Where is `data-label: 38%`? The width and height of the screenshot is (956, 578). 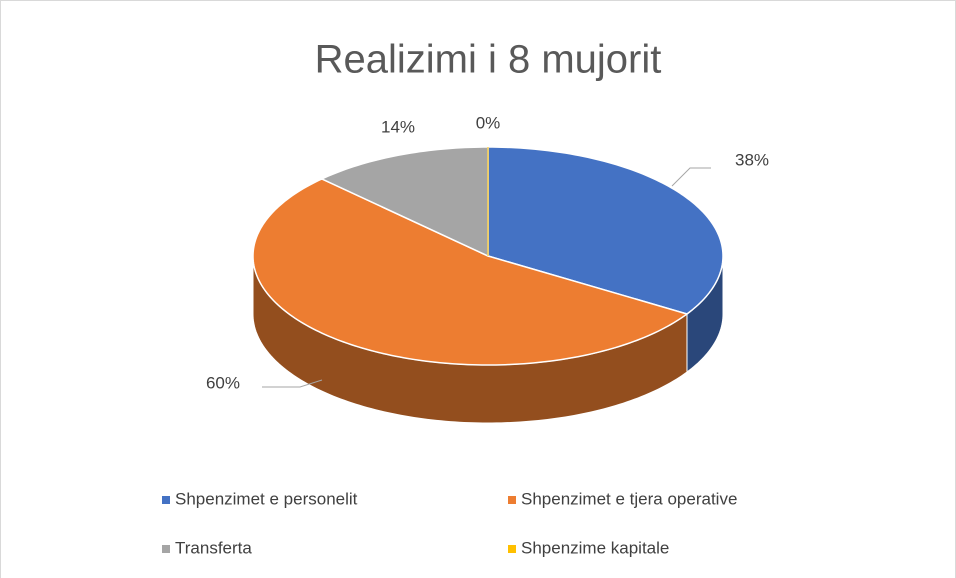 data-label: 38% is located at coordinates (752, 159).